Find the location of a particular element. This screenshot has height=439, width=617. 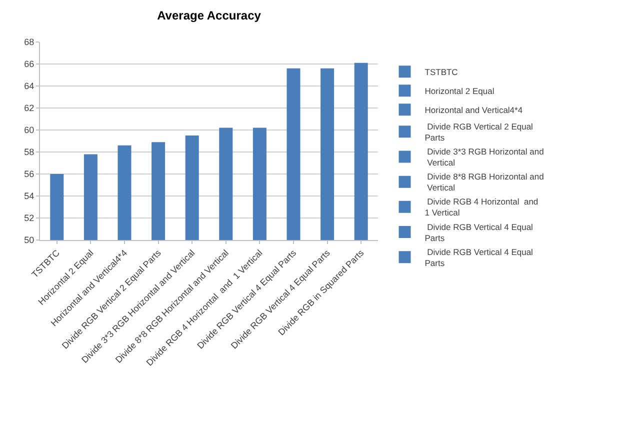

y-tick-label: 60 is located at coordinates (29, 130).